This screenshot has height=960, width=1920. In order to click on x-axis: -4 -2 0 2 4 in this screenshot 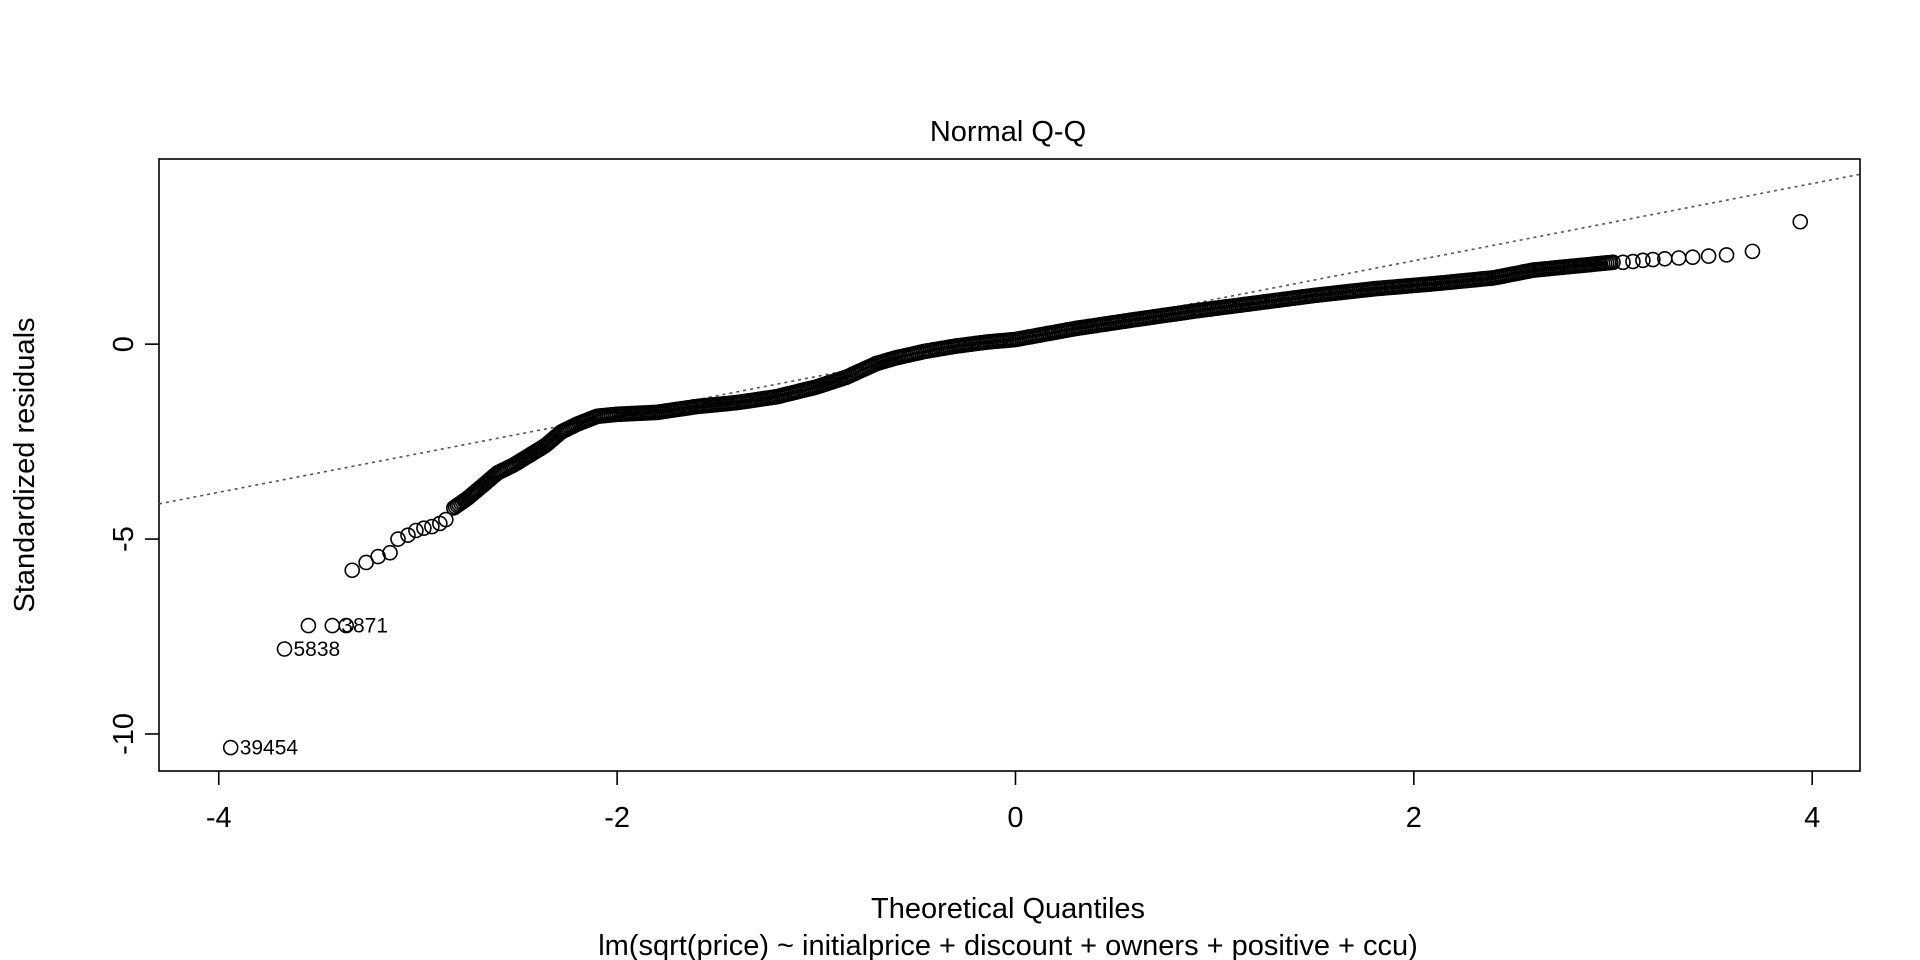, I will do `click(1013, 802)`.